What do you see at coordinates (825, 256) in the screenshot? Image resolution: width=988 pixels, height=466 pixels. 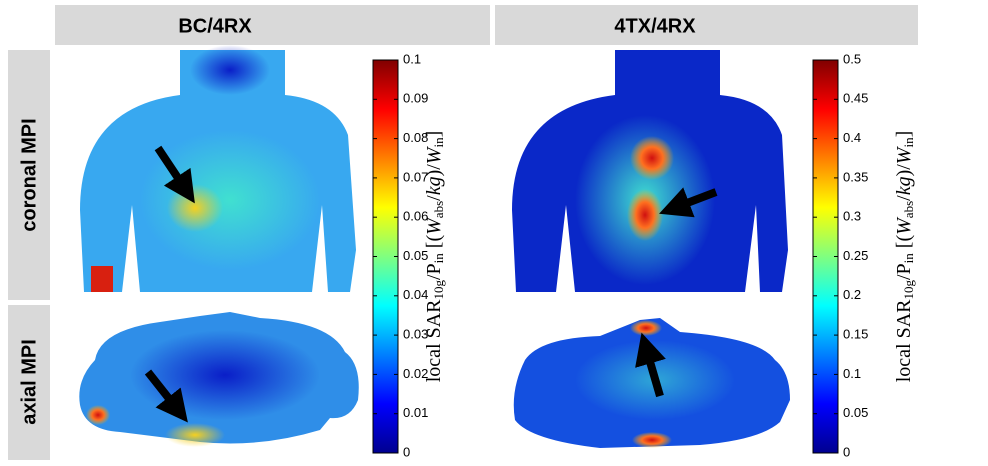 I see `colorbar` at bounding box center [825, 256].